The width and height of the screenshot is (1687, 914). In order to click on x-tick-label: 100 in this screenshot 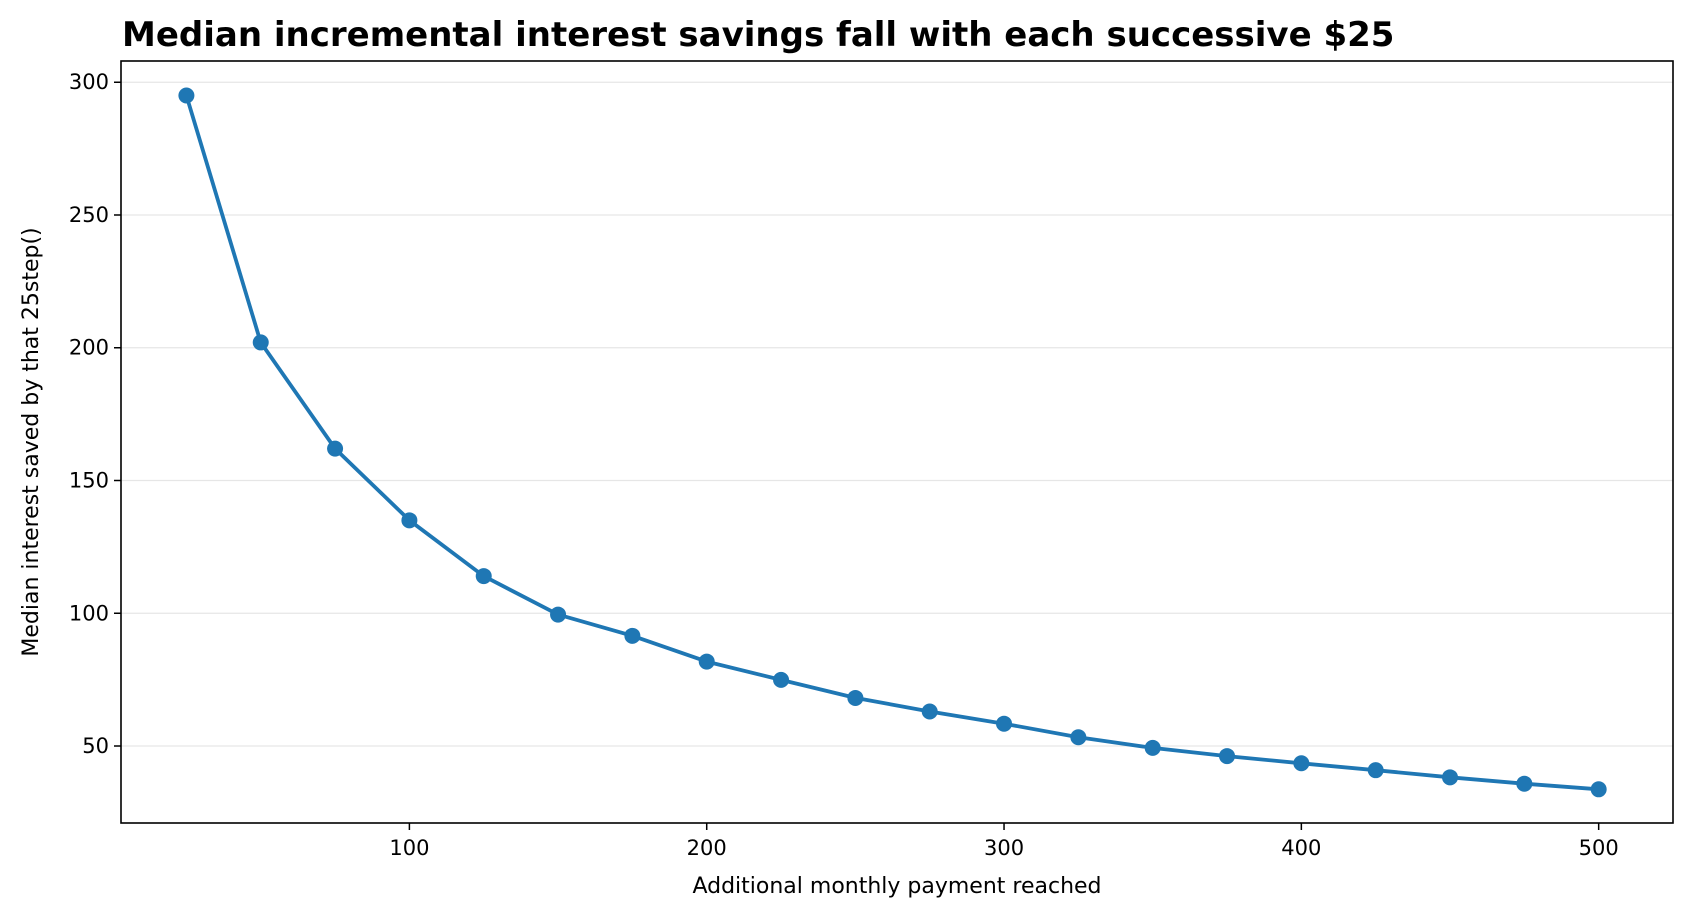, I will do `click(409, 848)`.